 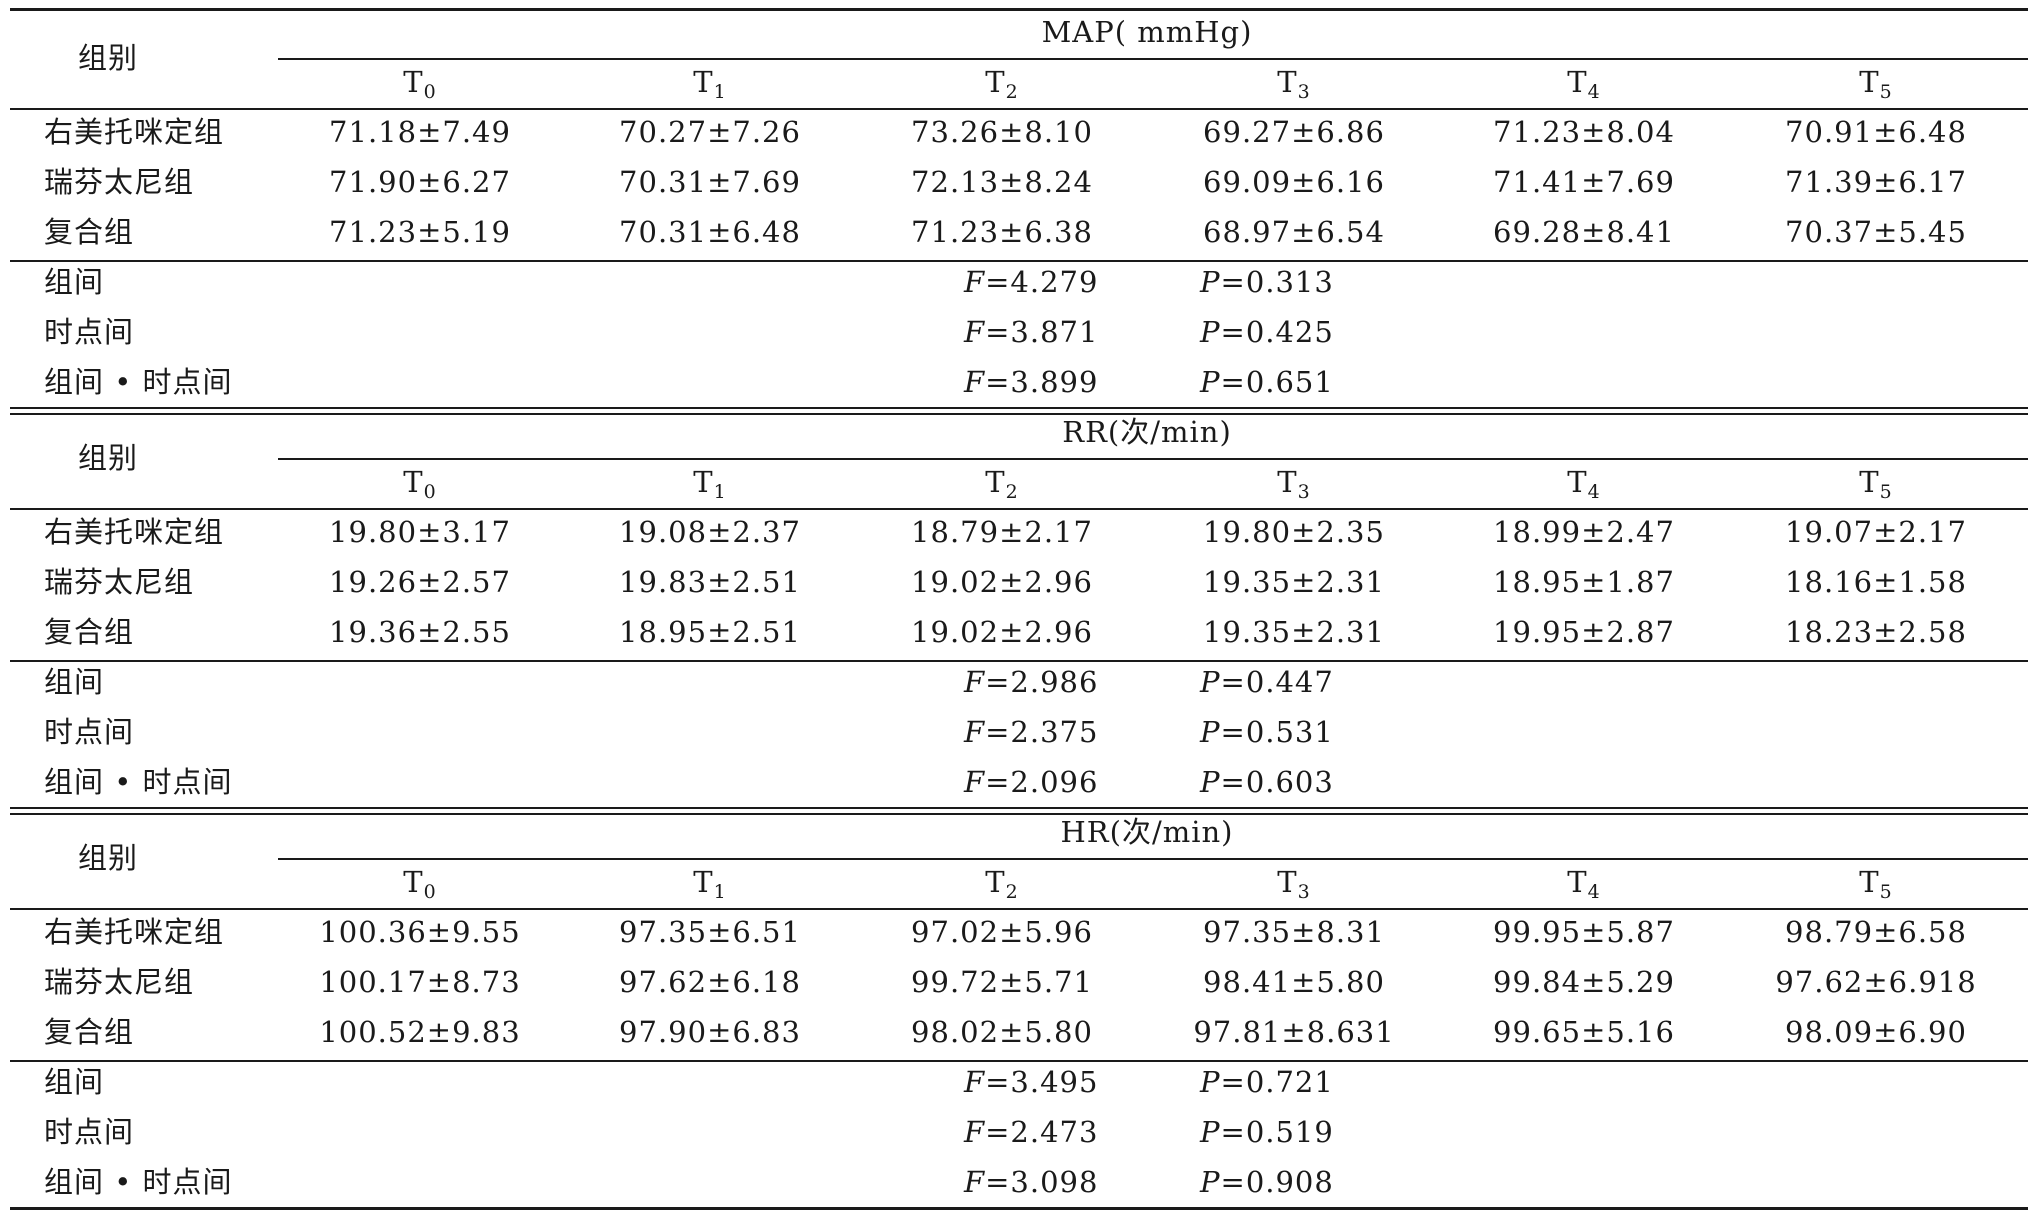 I want to click on col-header-subscript: 0, so click(x=430, y=492).